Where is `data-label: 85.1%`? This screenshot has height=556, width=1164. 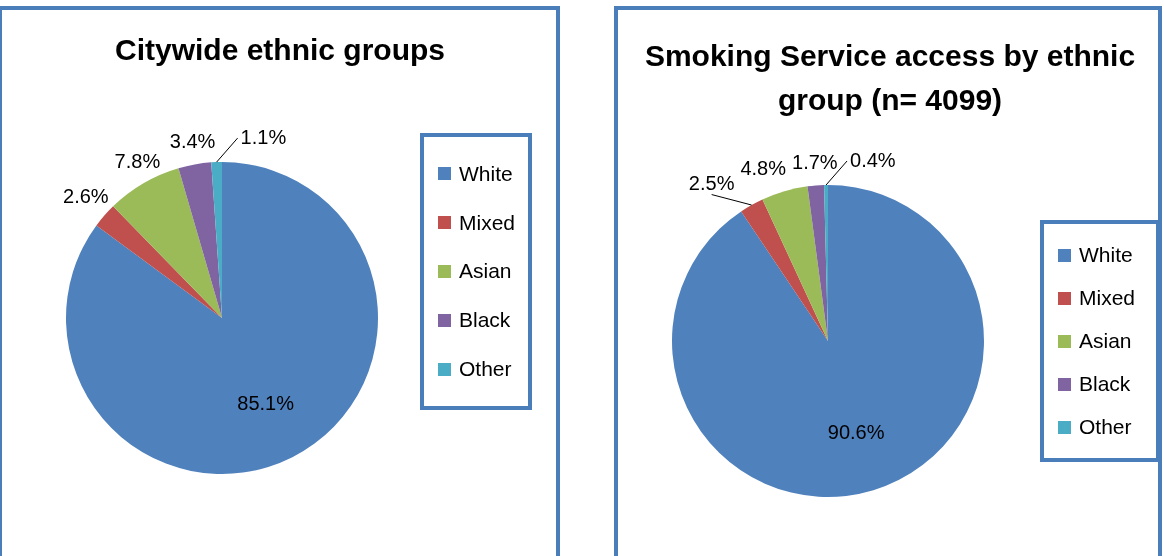
data-label: 85.1% is located at coordinates (266, 402).